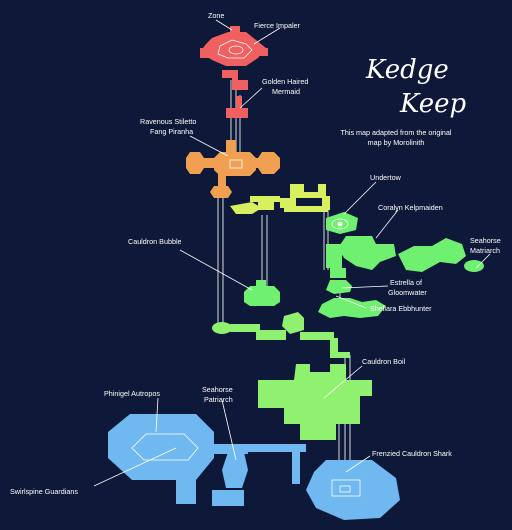 The image size is (512, 530). What do you see at coordinates (396, 142) in the screenshot?
I see `credit-line-2: map by Morolinith` at bounding box center [396, 142].